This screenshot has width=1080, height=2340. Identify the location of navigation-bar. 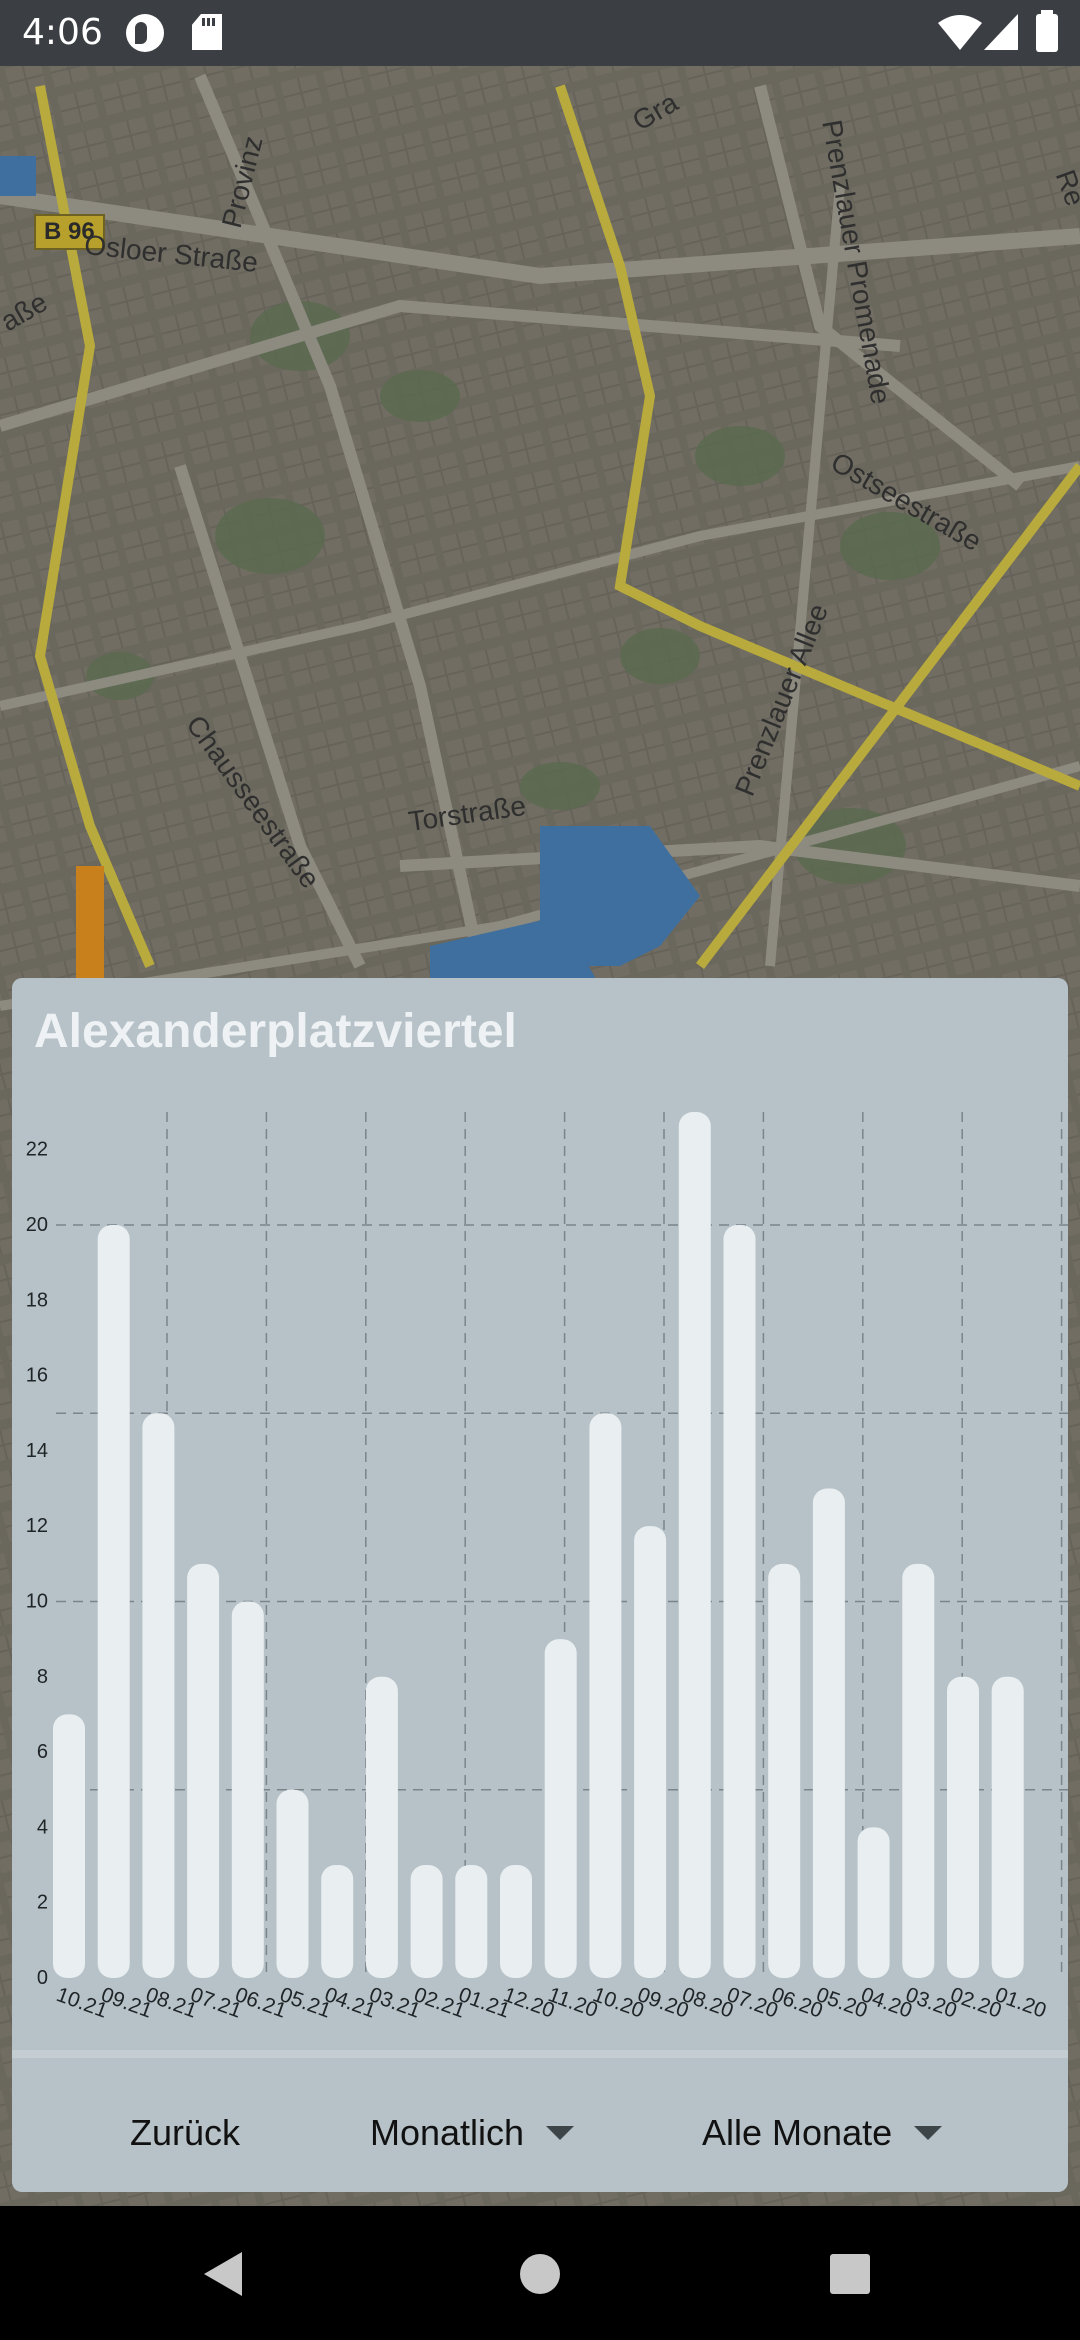
(540, 2273).